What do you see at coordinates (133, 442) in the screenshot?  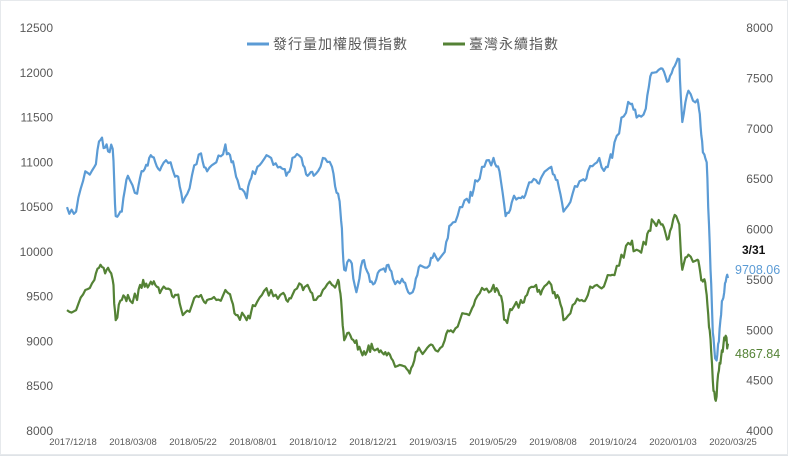 I see `x-tick-label: 2018/03/08` at bounding box center [133, 442].